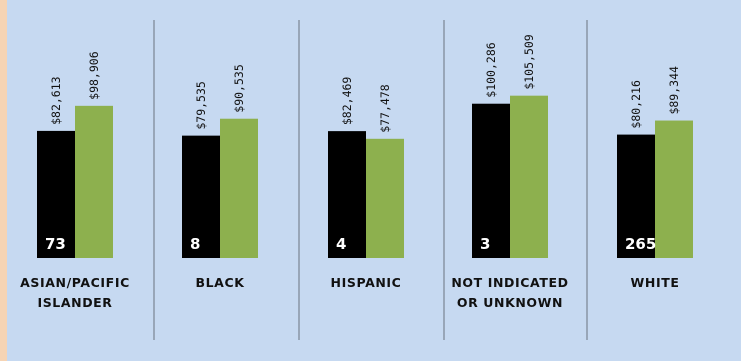 This screenshot has height=361, width=741. What do you see at coordinates (239, 88) in the screenshot?
I see `value-label: $90,535` at bounding box center [239, 88].